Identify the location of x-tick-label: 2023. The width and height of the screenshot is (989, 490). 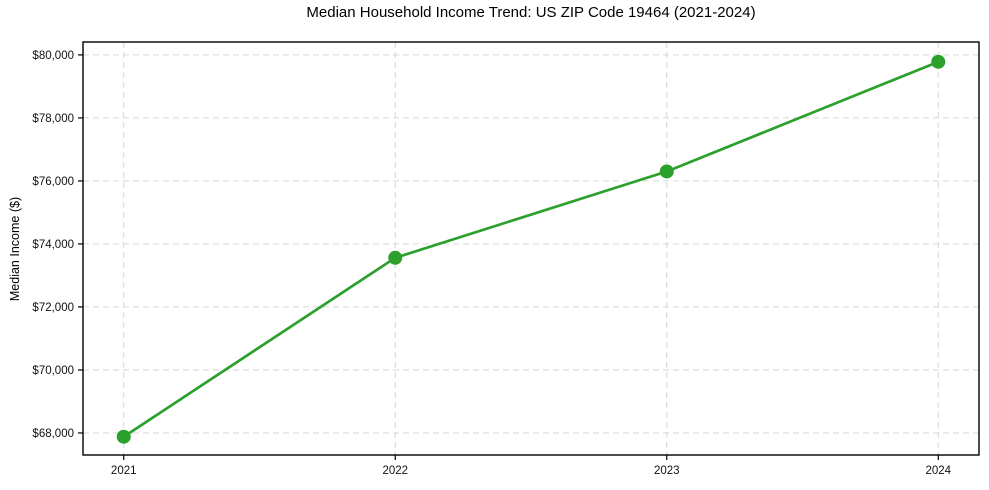
(667, 471).